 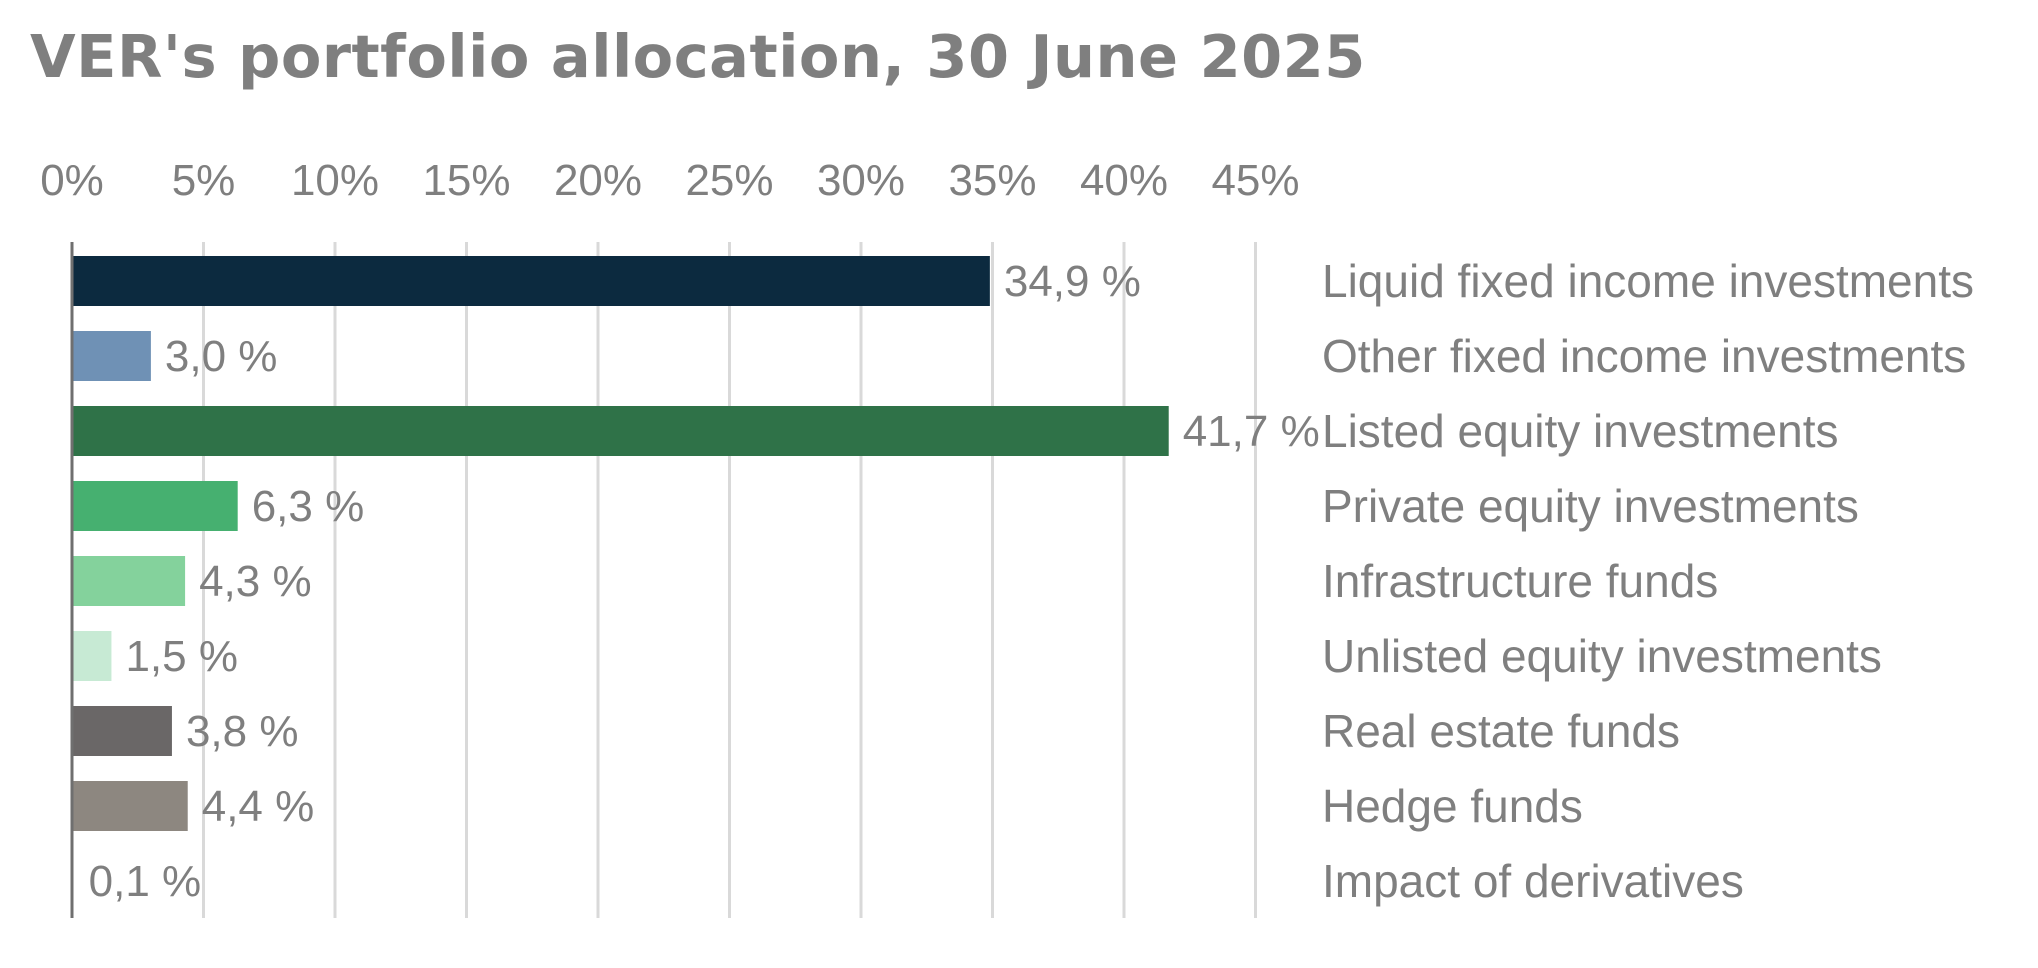 What do you see at coordinates (1644, 356) in the screenshot?
I see `category-label: Other fixed income investments` at bounding box center [1644, 356].